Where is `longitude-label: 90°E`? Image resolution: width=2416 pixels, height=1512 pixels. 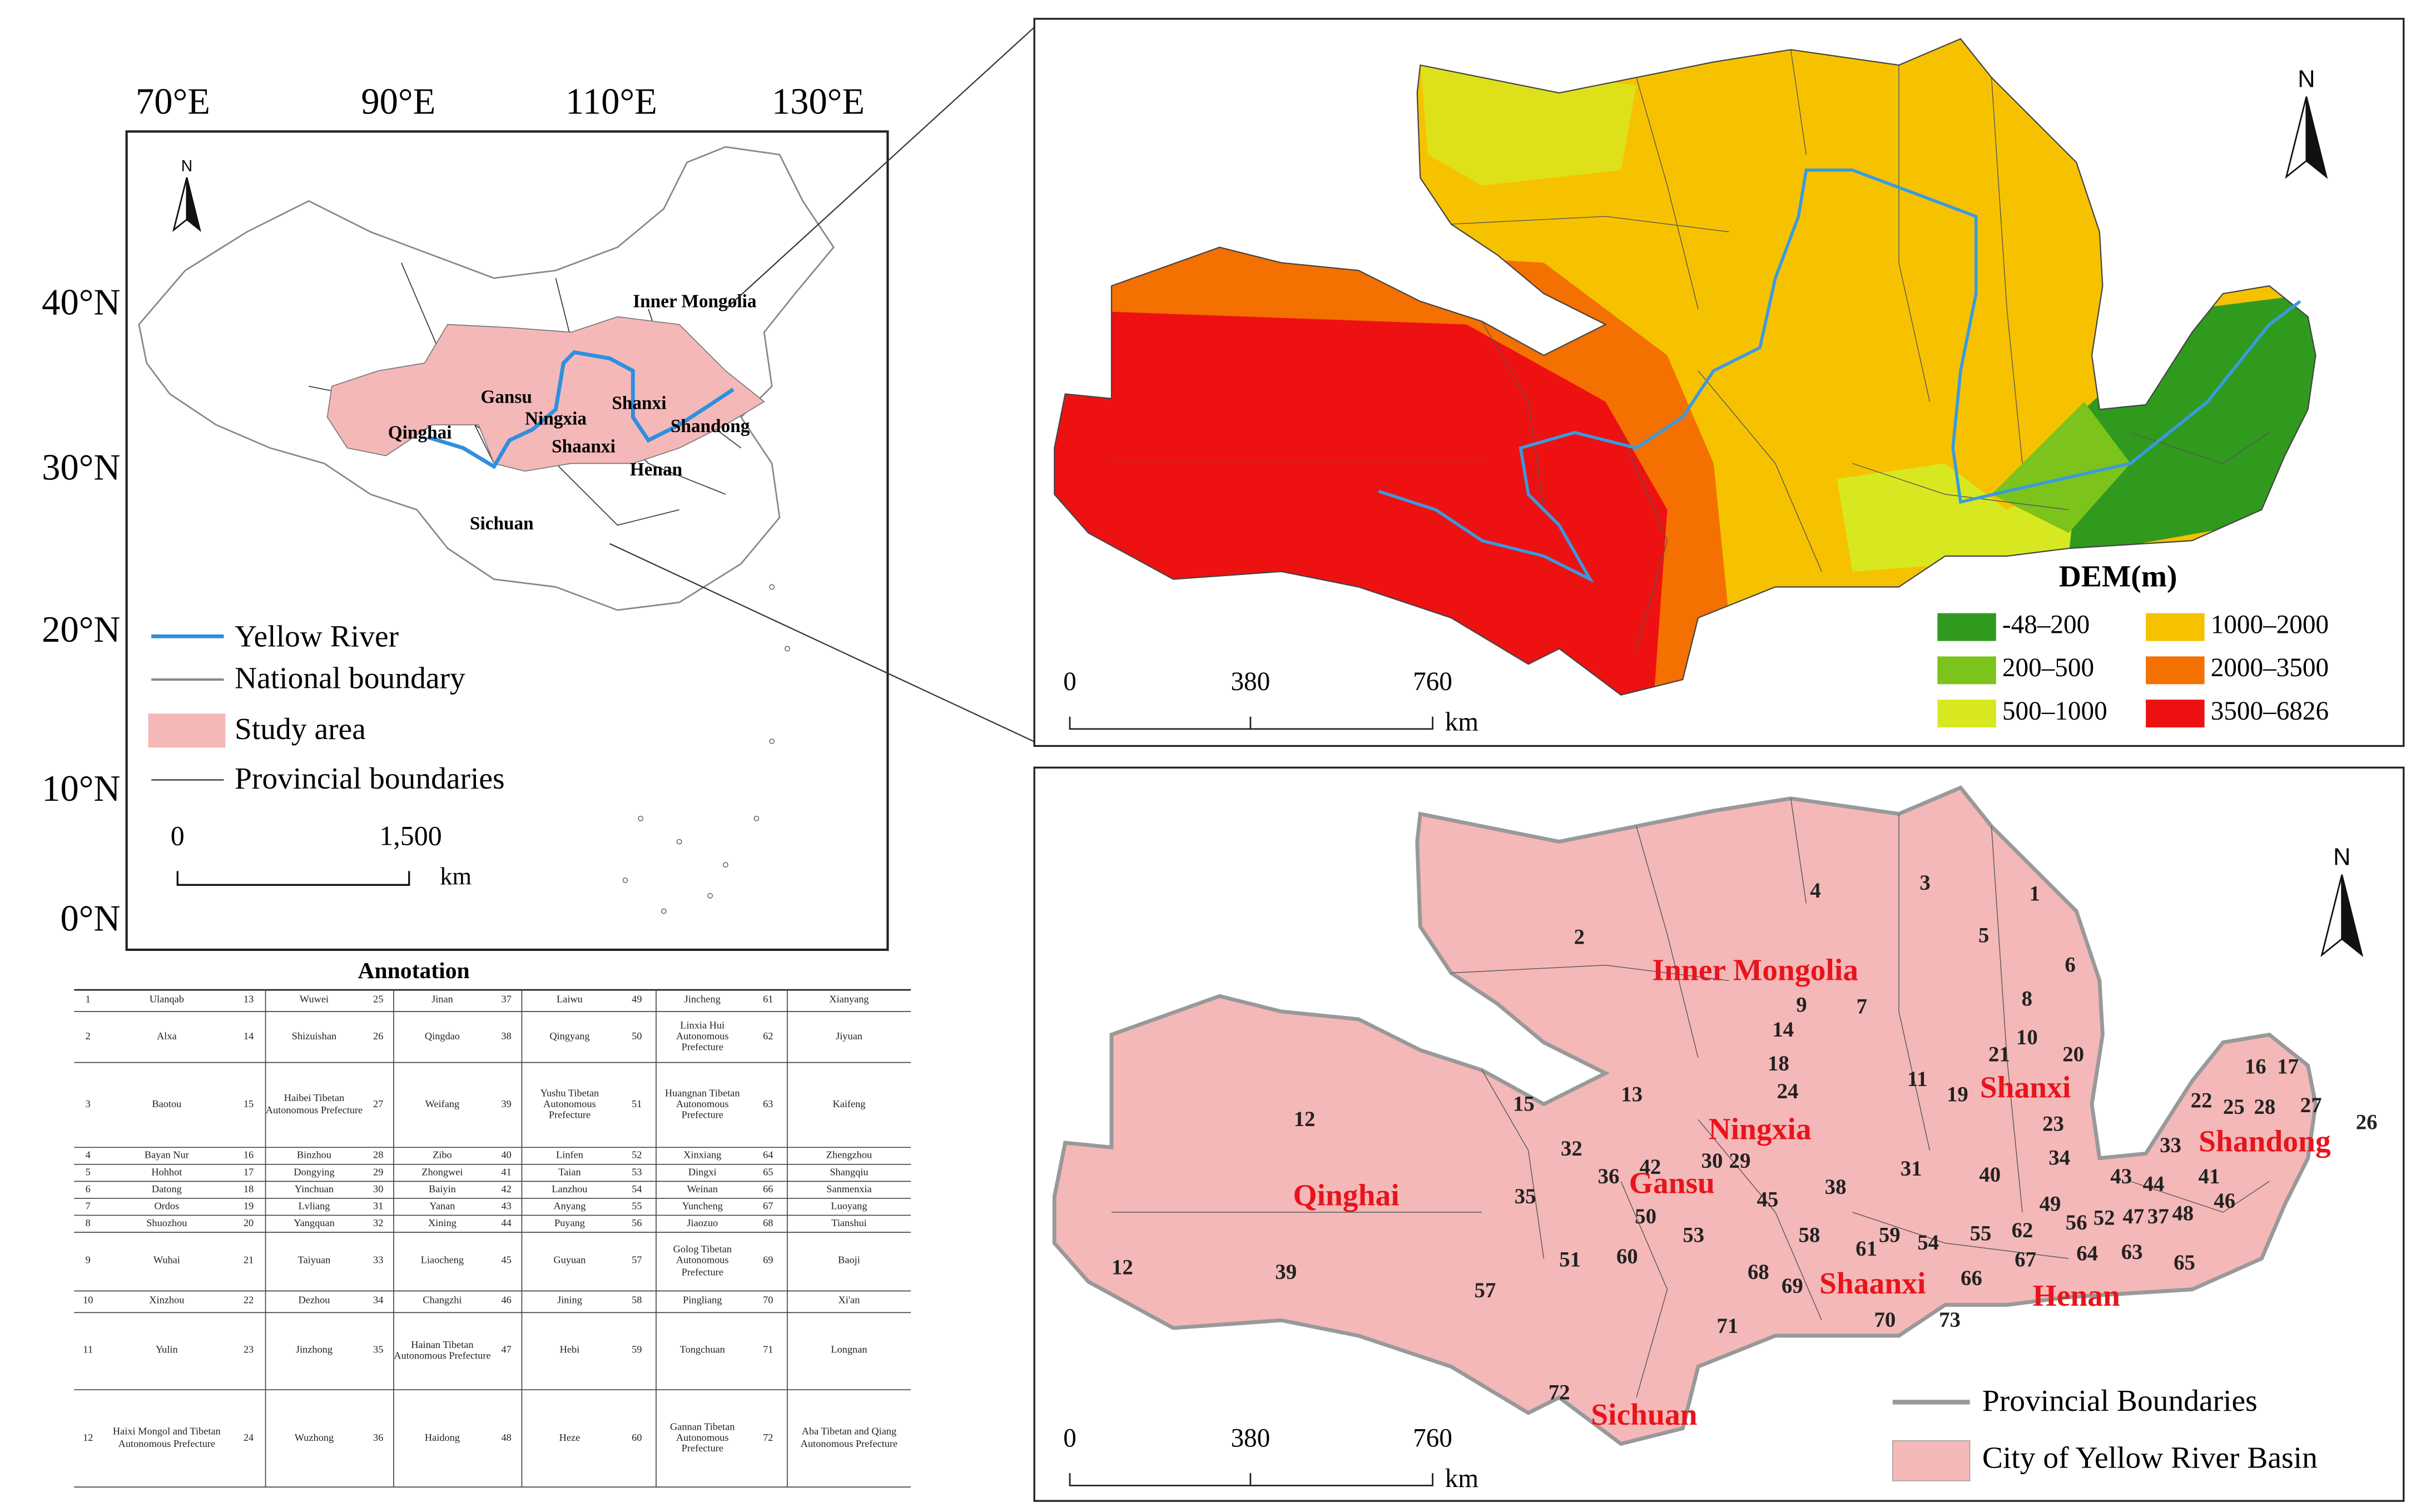
longitude-label: 90°E is located at coordinates (398, 102).